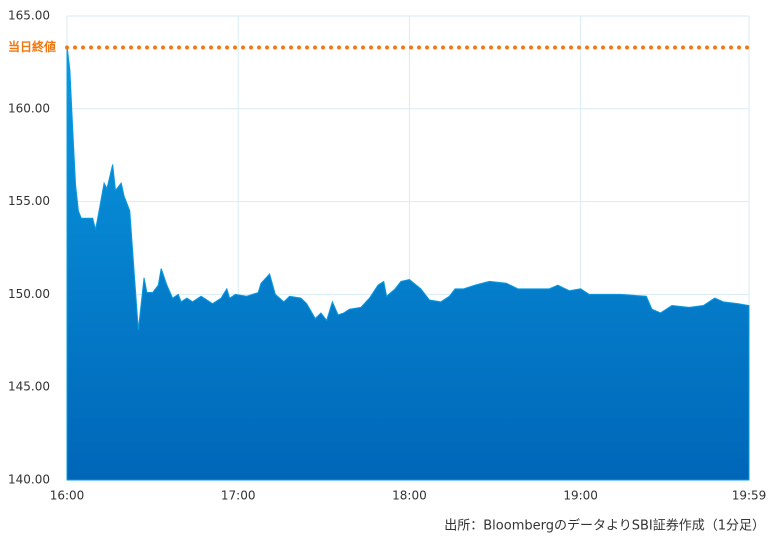 This screenshot has height=549, width=784. What do you see at coordinates (604, 526) in the screenshot?
I see `source-note: 出所：BloombergのデータよりSBI証券作成（1分足）` at bounding box center [604, 526].